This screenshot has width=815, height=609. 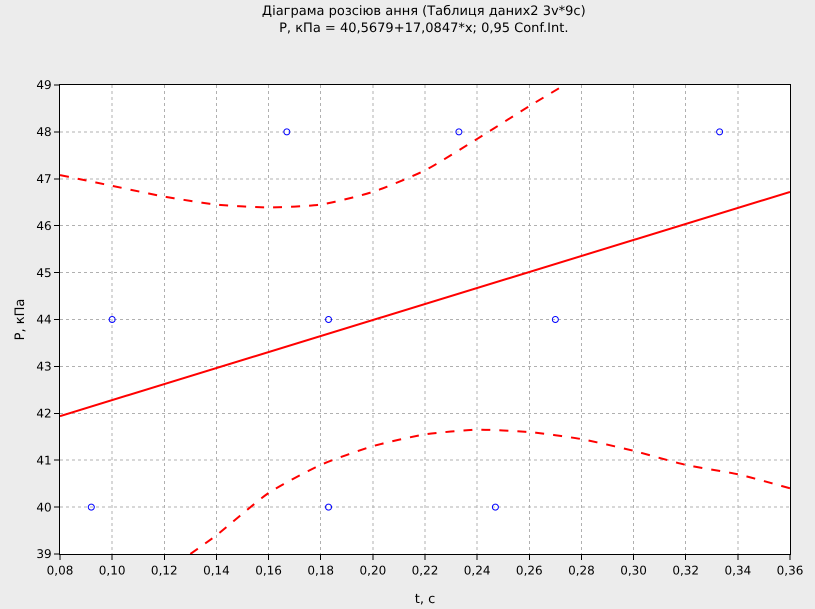 What do you see at coordinates (633, 570) in the screenshot?
I see `x-tick-label: 0,30` at bounding box center [633, 570].